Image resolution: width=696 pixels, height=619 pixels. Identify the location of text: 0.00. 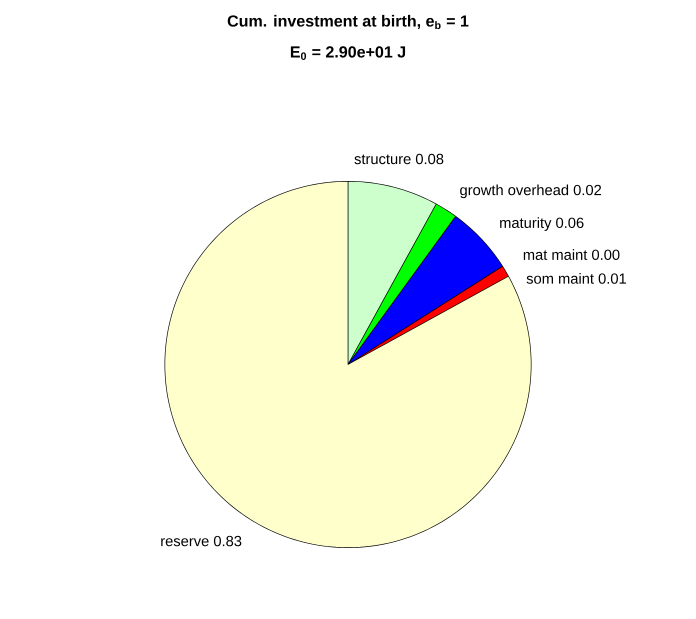
(606, 255).